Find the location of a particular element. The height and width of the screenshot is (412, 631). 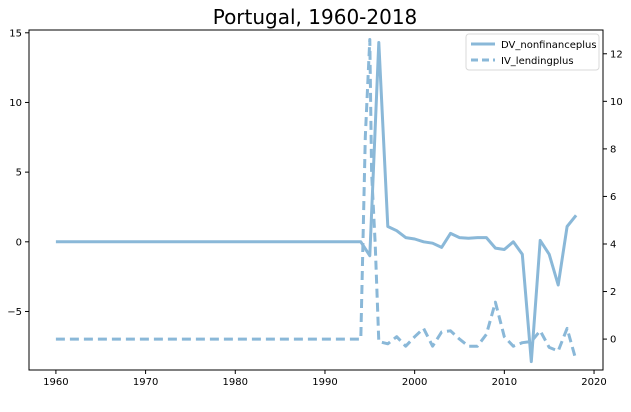

legend: DV_nonfinanceplus IV_lendingplus is located at coordinates (532, 52).